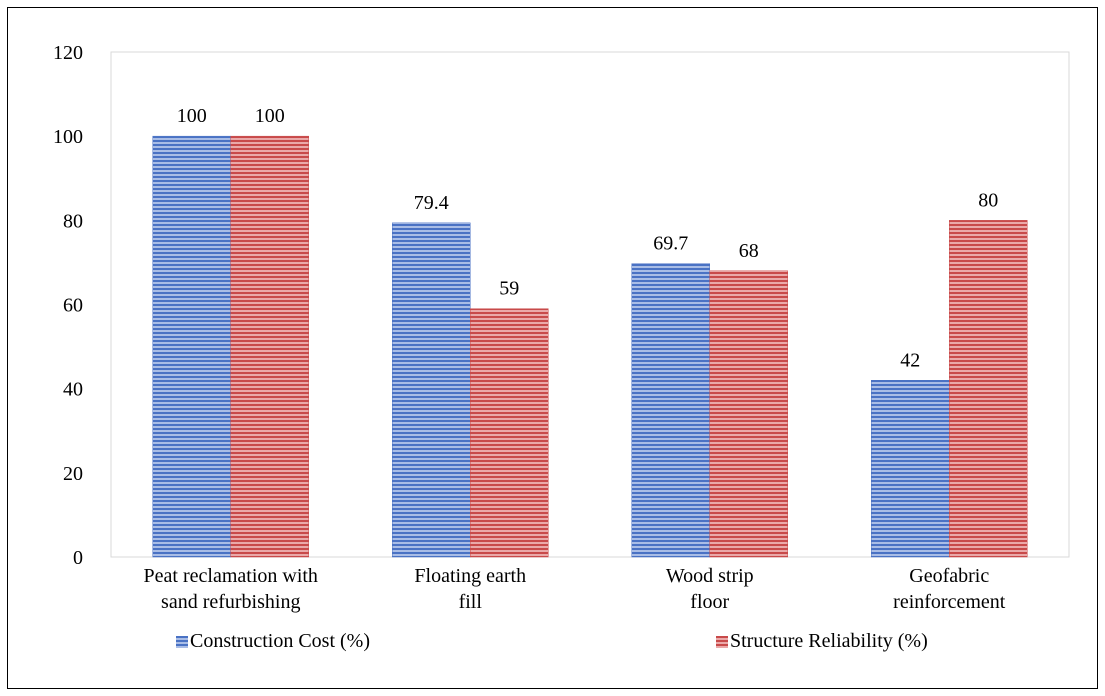  Describe the element at coordinates (749, 251) in the screenshot. I see `data-label: 68` at that location.